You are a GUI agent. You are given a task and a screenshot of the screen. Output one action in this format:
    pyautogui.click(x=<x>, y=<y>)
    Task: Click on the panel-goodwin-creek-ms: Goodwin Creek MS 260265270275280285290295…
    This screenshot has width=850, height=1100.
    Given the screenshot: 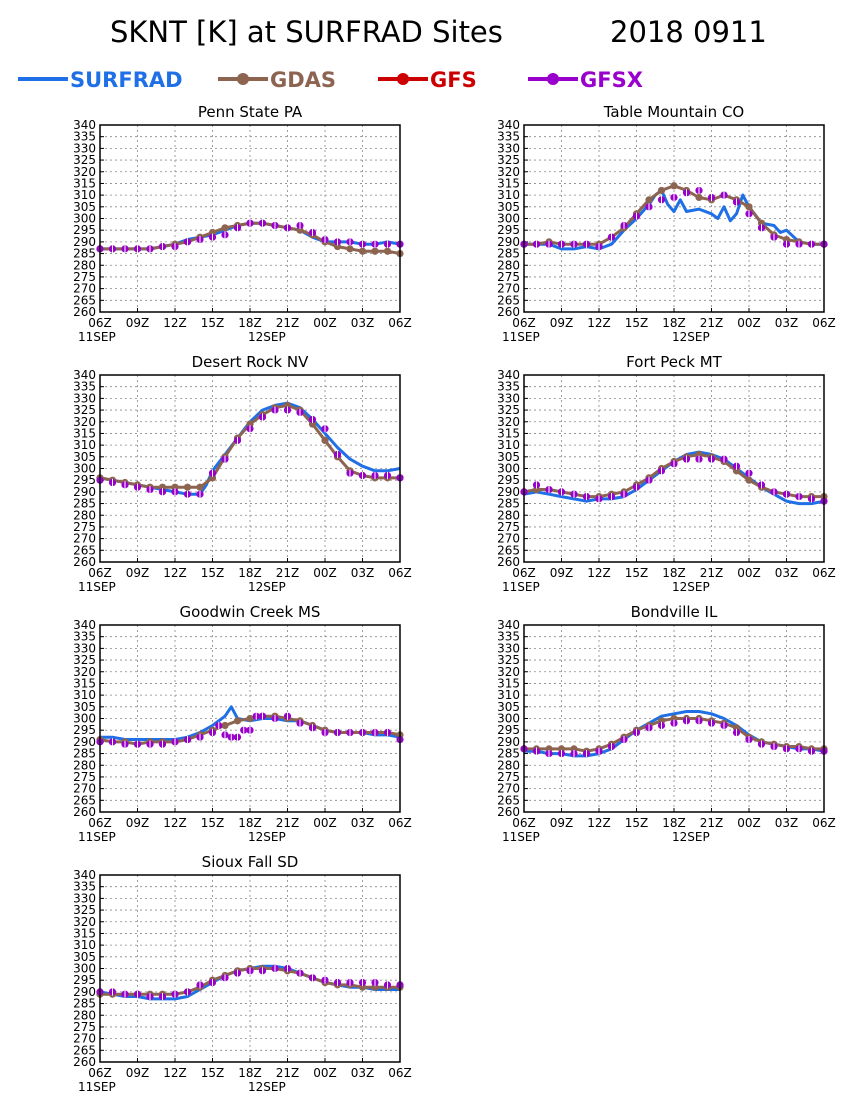 What is the action you would take?
    pyautogui.click(x=242, y=723)
    